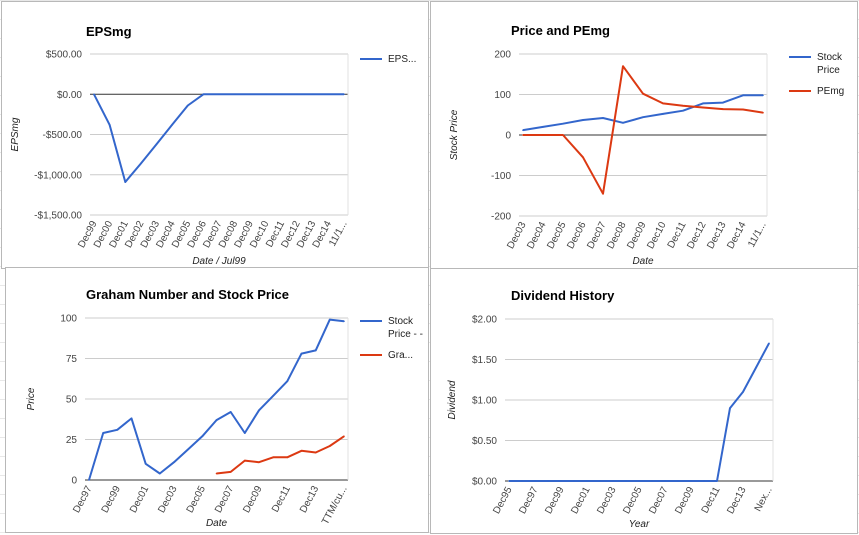 Image resolution: width=859 pixels, height=535 pixels. What do you see at coordinates (560, 30) in the screenshot?
I see `chart-title: Price and PEmg` at bounding box center [560, 30].